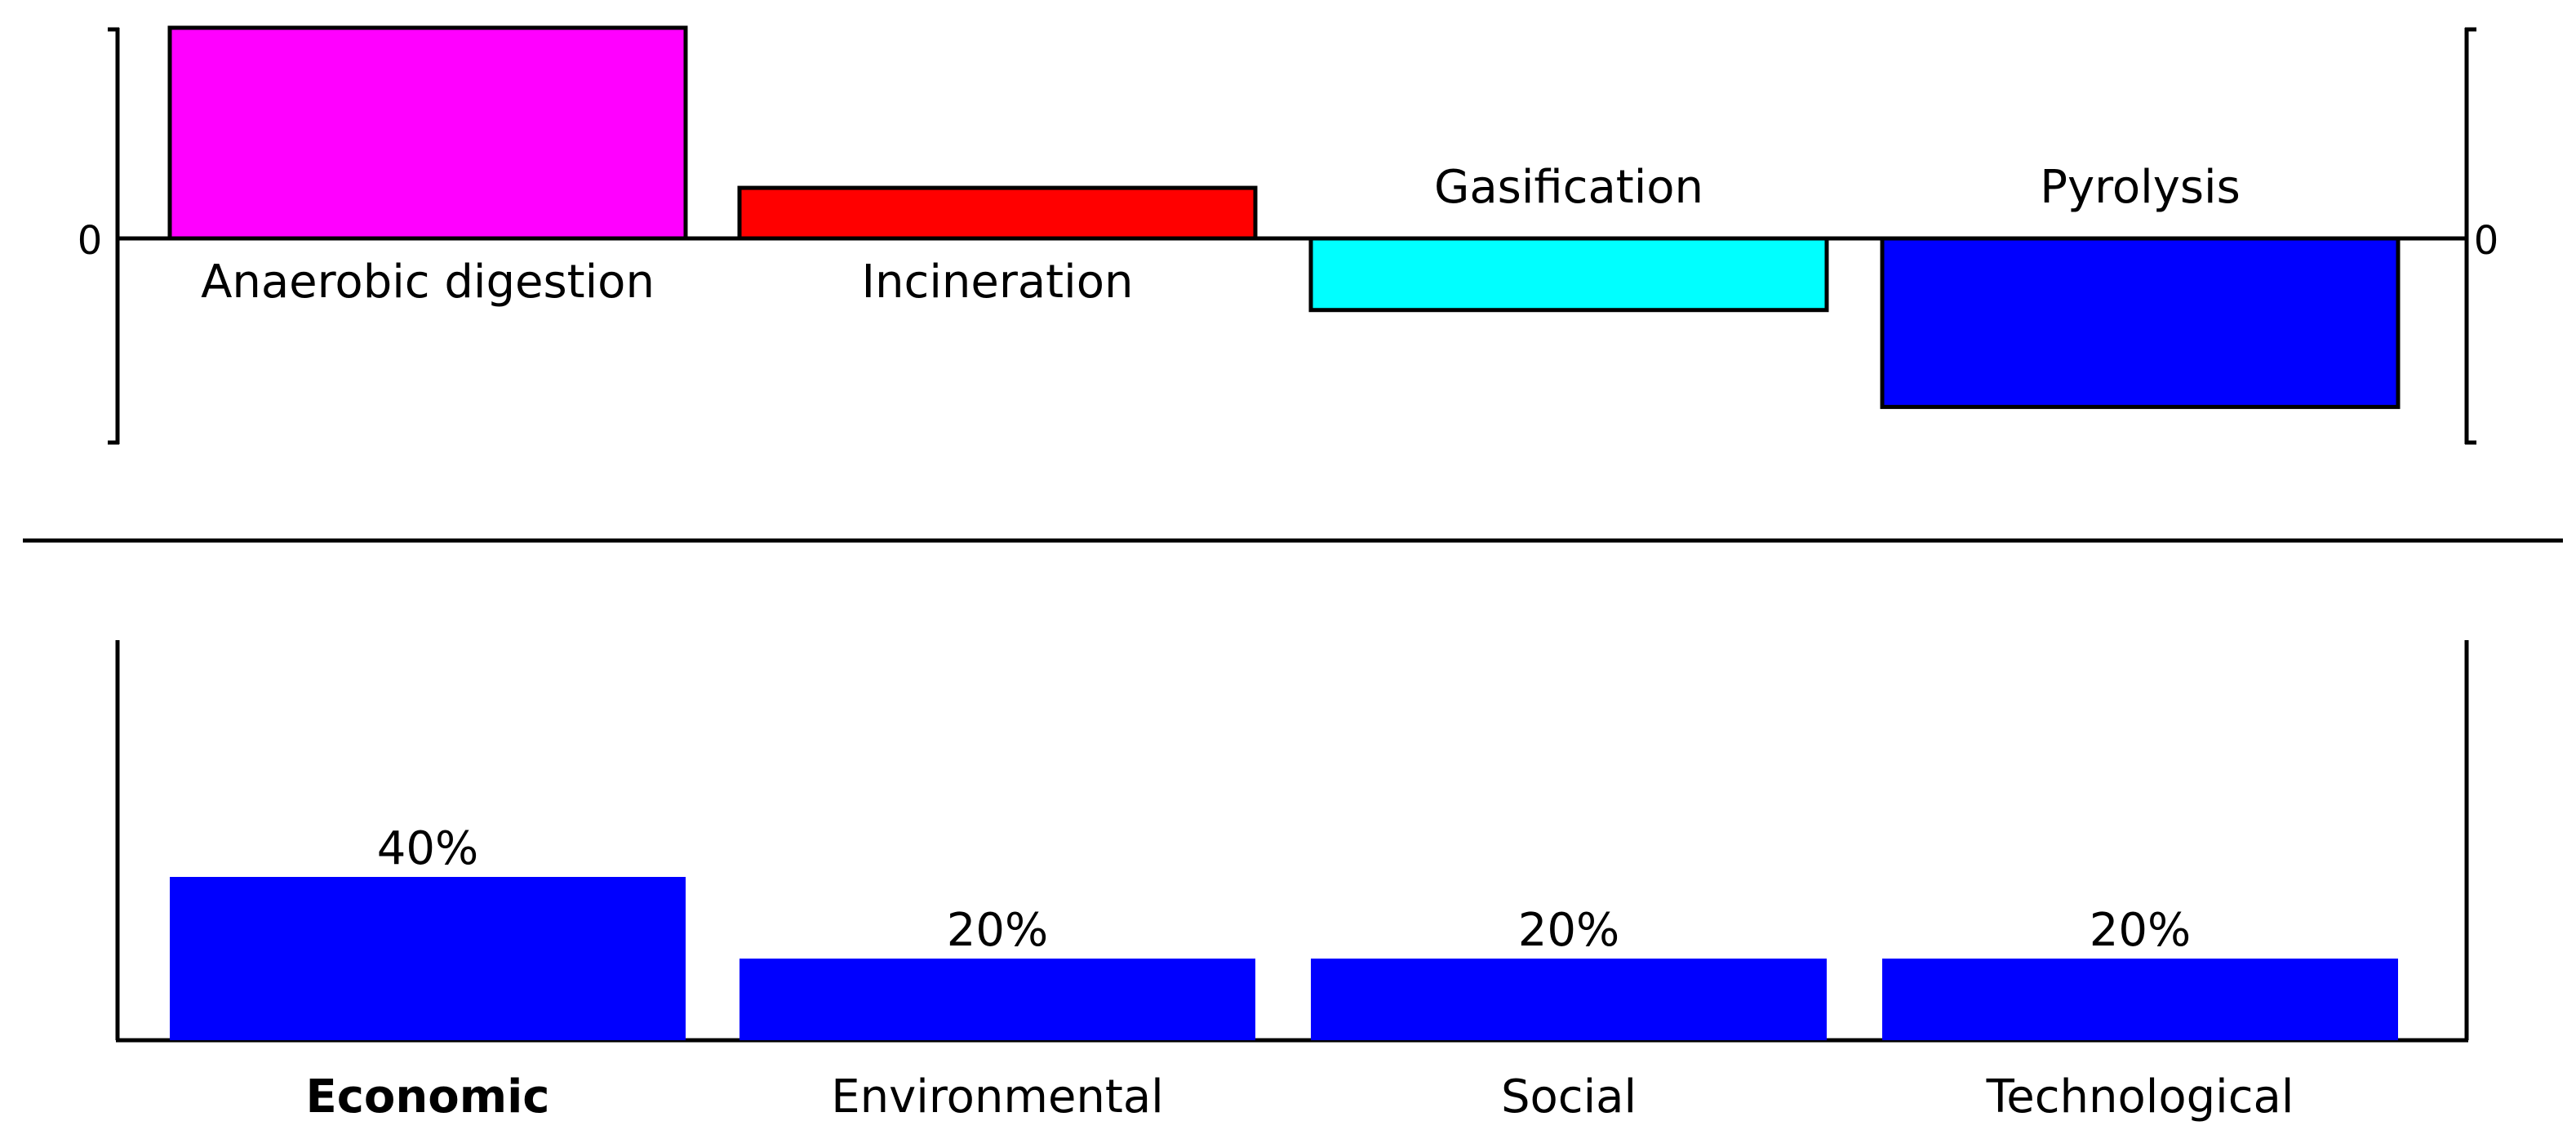  Describe the element at coordinates (2140, 322) in the screenshot. I see `bar-pyrolysis` at that location.